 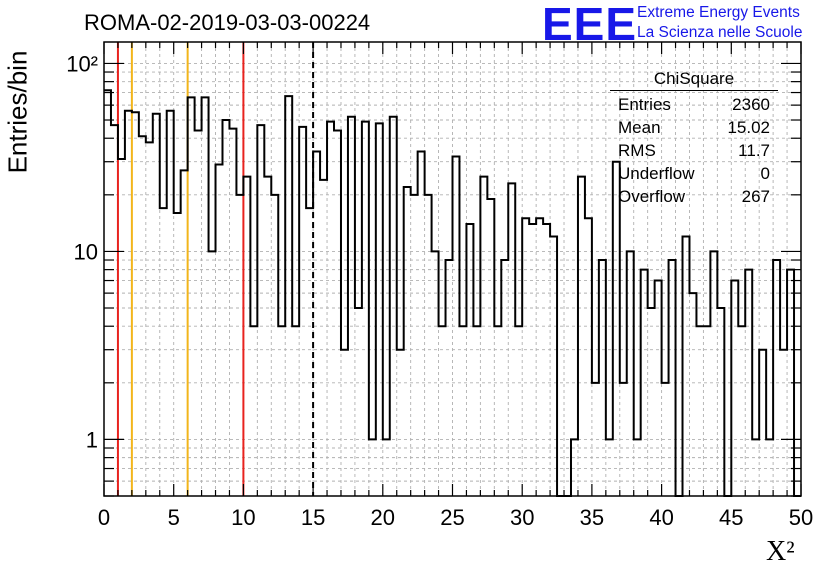 I want to click on x-tick-label: 5, so click(x=174, y=517).